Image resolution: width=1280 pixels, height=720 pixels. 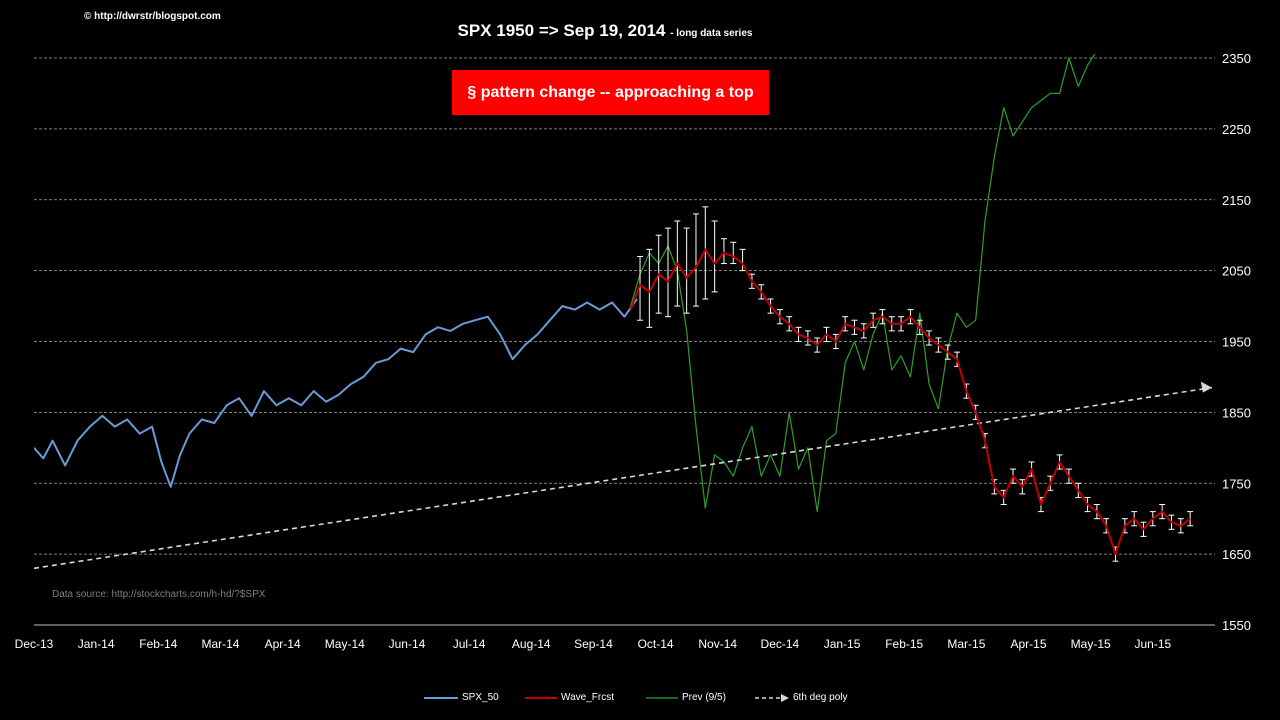 What do you see at coordinates (1236, 554) in the screenshot?
I see `y-tick-label: 1650` at bounding box center [1236, 554].